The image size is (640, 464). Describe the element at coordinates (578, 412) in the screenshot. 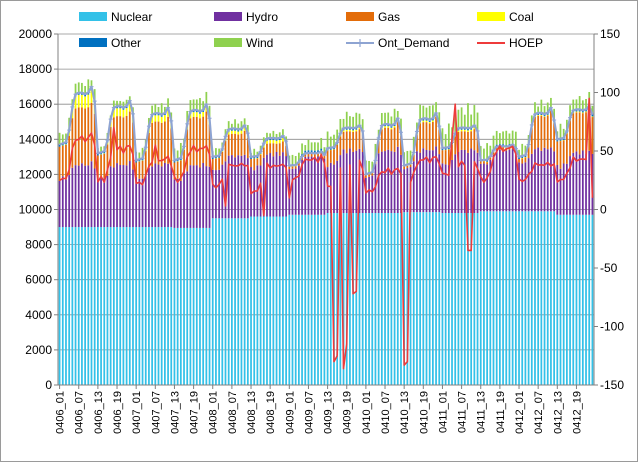

I see `x-tick-label: 0412_19` at that location.